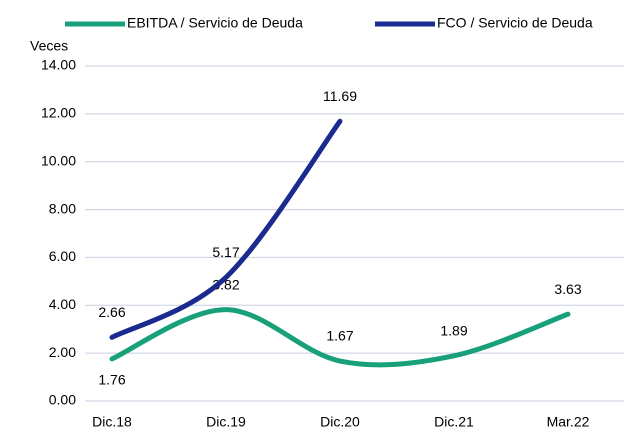 The height and width of the screenshot is (427, 624). Describe the element at coordinates (340, 96) in the screenshot. I see `data-label: 11.69` at that location.